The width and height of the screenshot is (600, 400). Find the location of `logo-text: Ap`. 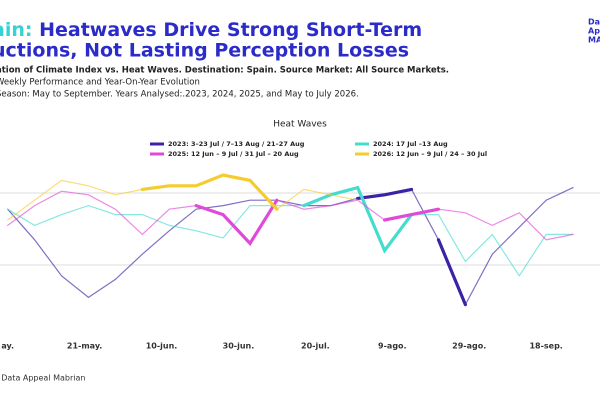

logo-text: Ap is located at coordinates (594, 31).